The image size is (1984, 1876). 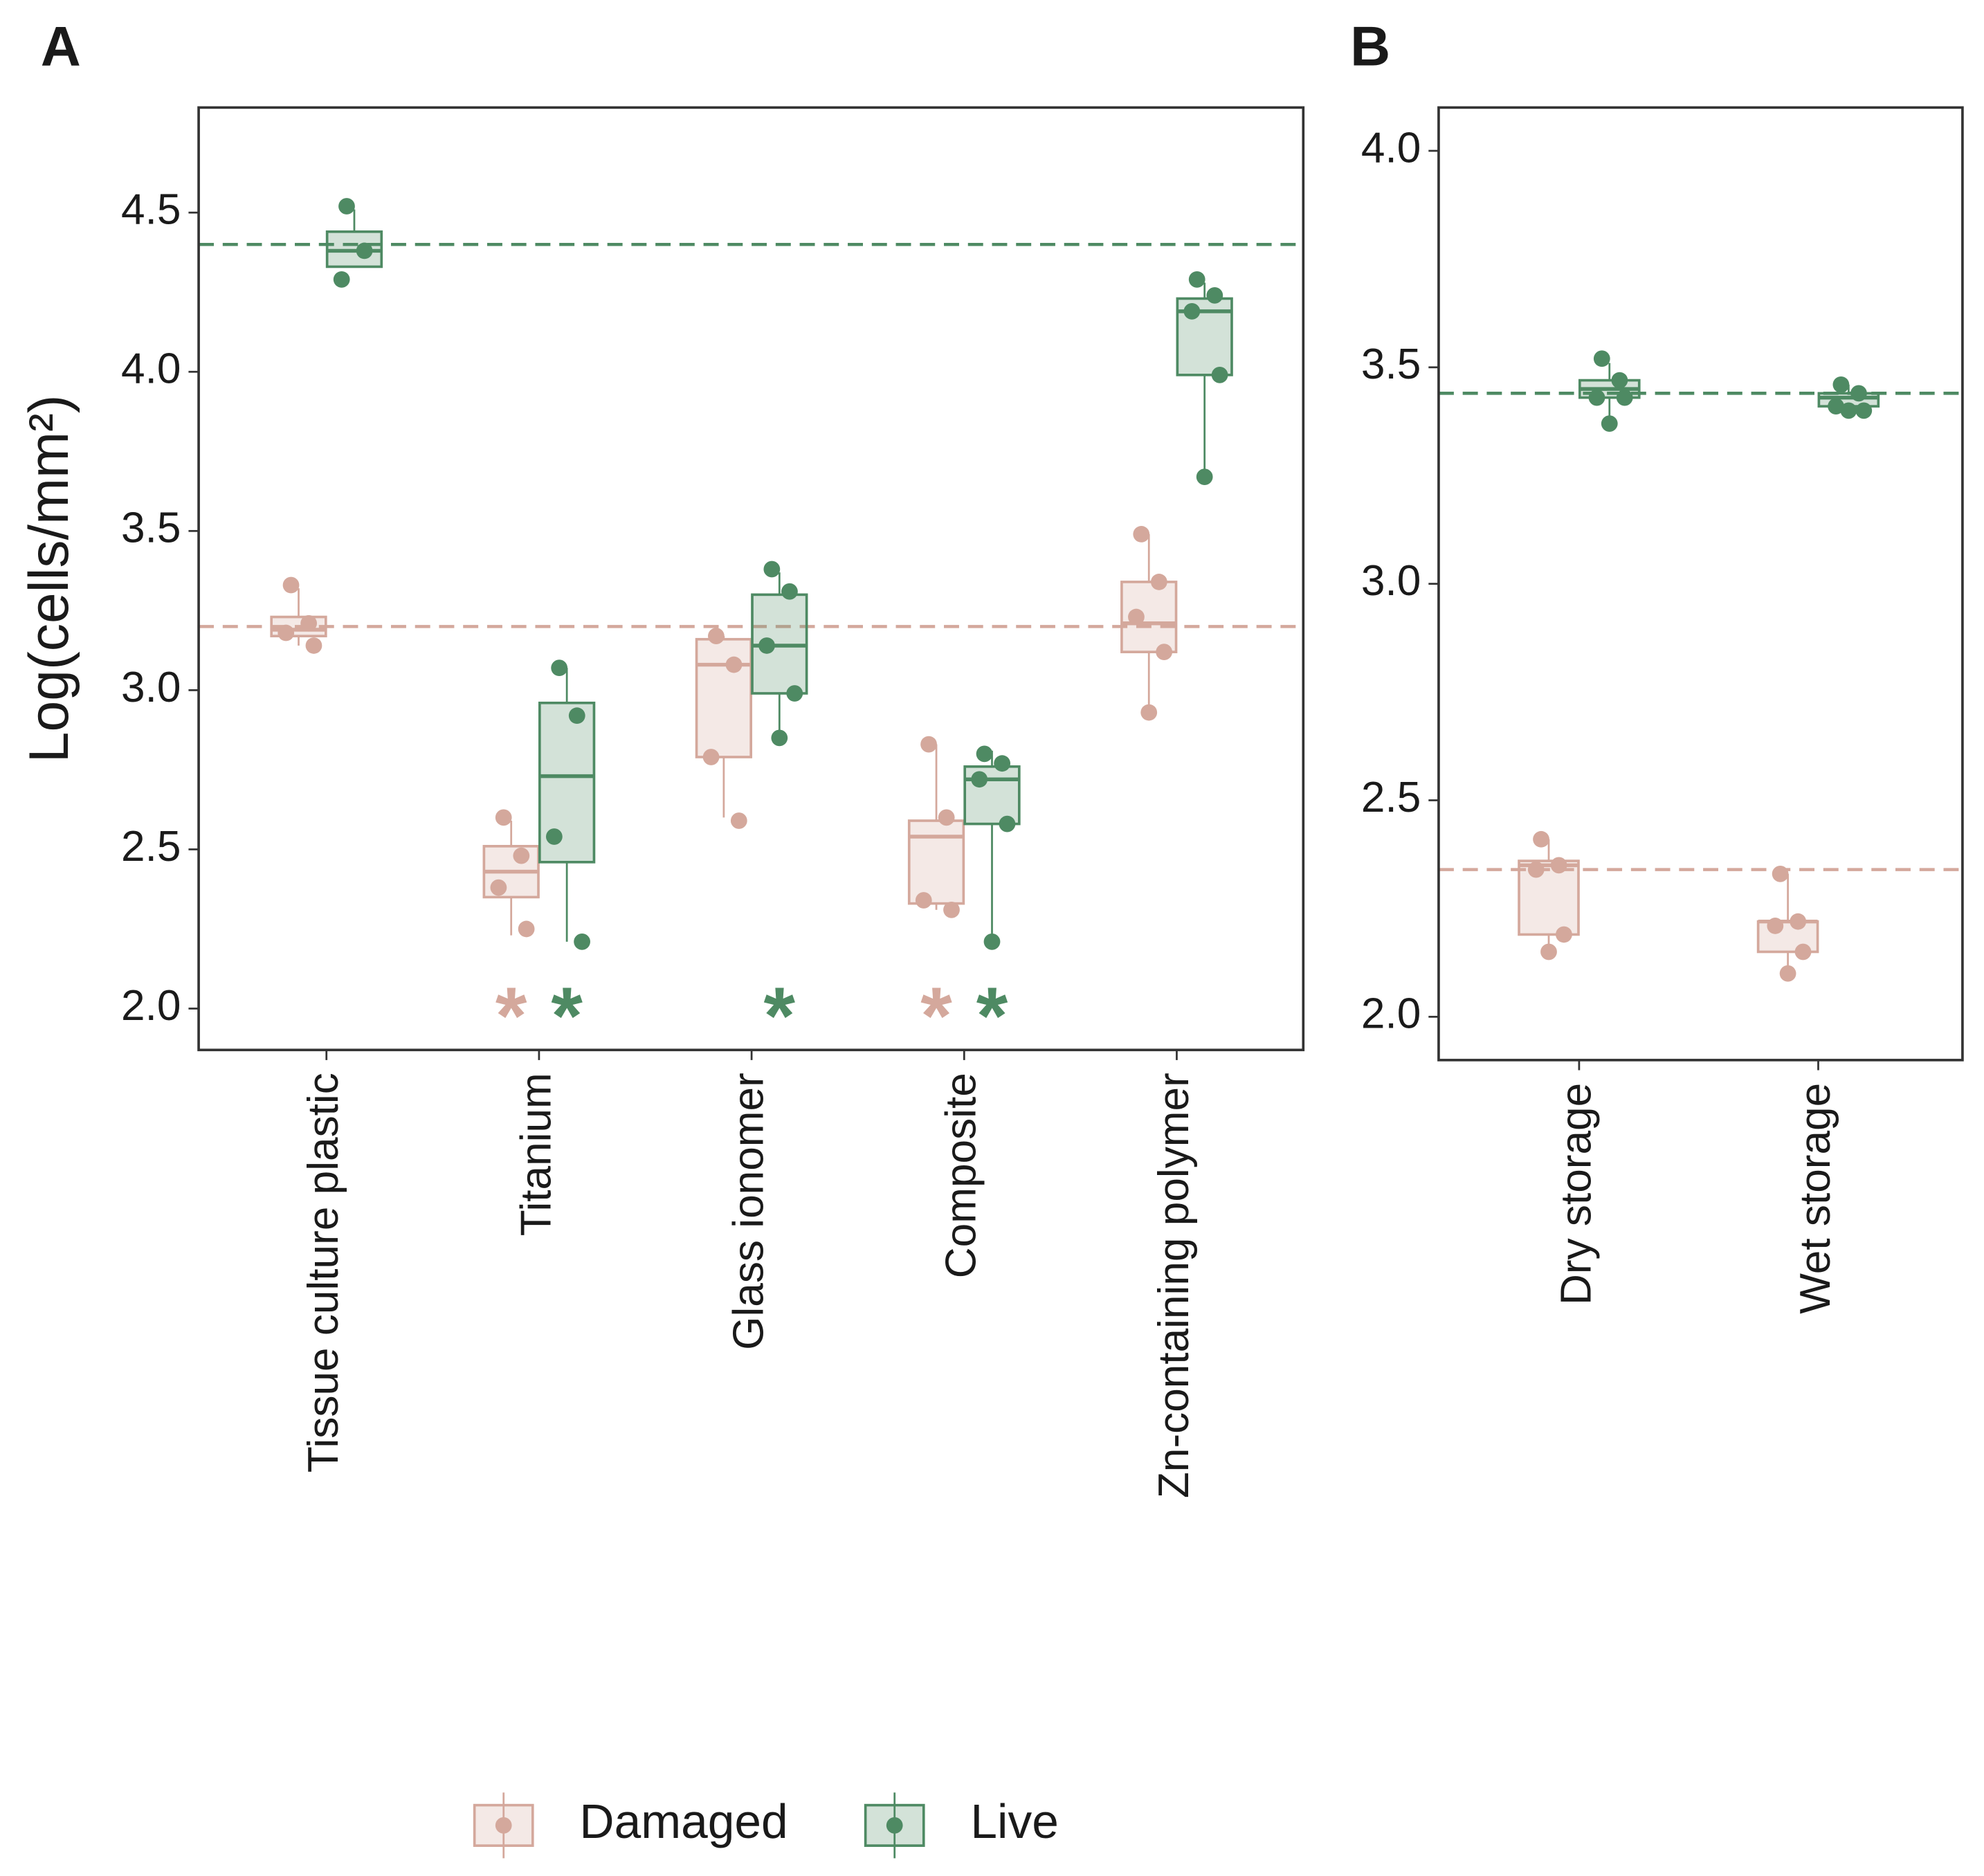 What do you see at coordinates (61, 46) in the screenshot?
I see `panel-label: A` at bounding box center [61, 46].